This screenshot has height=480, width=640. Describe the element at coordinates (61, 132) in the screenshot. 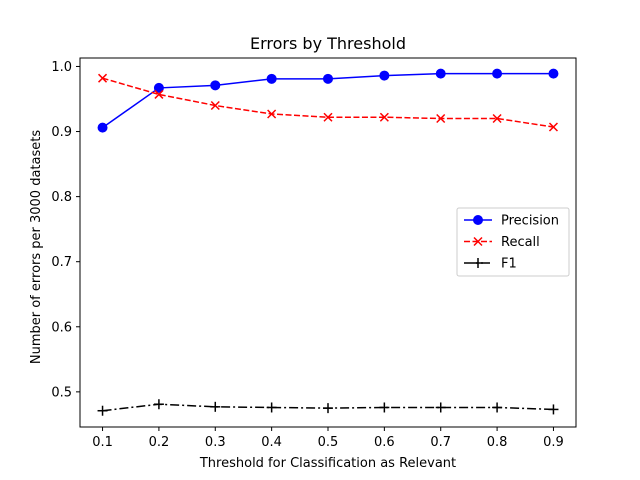

I see `y-tick-label: 0.9` at that location.